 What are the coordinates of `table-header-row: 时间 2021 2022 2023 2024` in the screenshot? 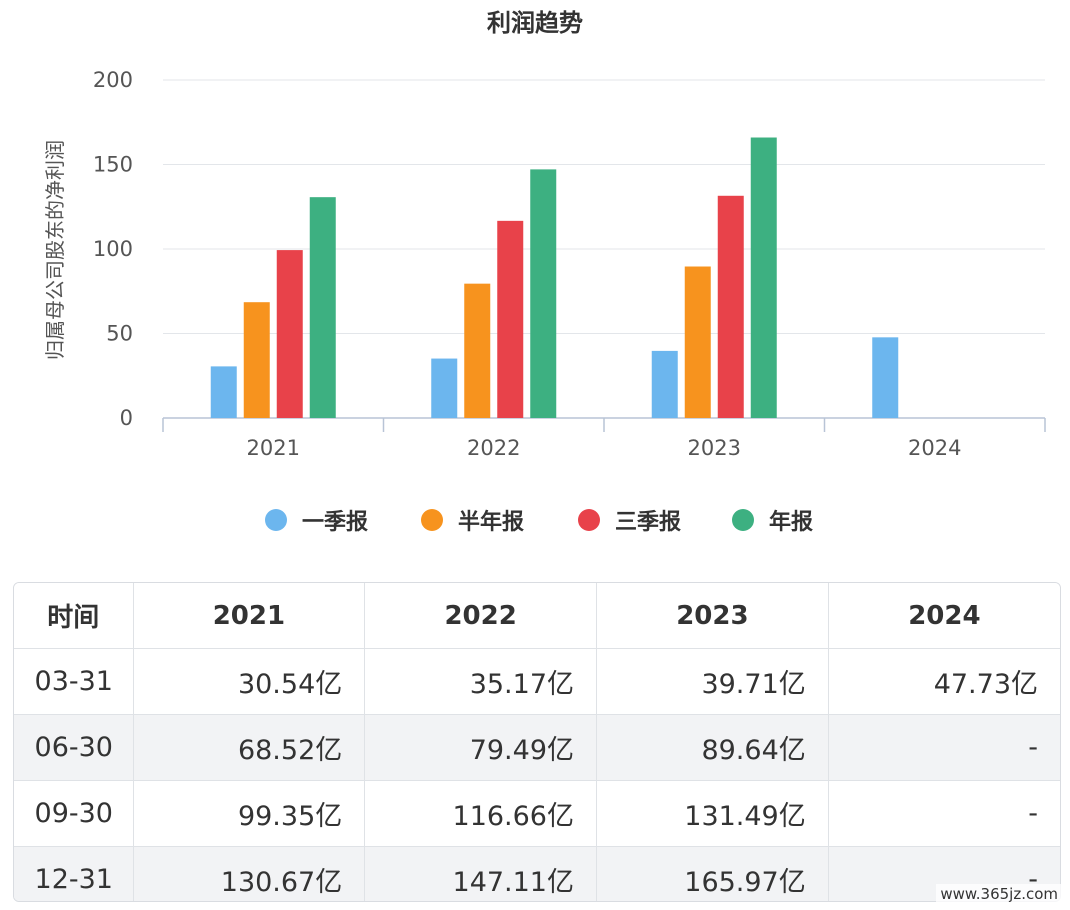 It's located at (537, 616).